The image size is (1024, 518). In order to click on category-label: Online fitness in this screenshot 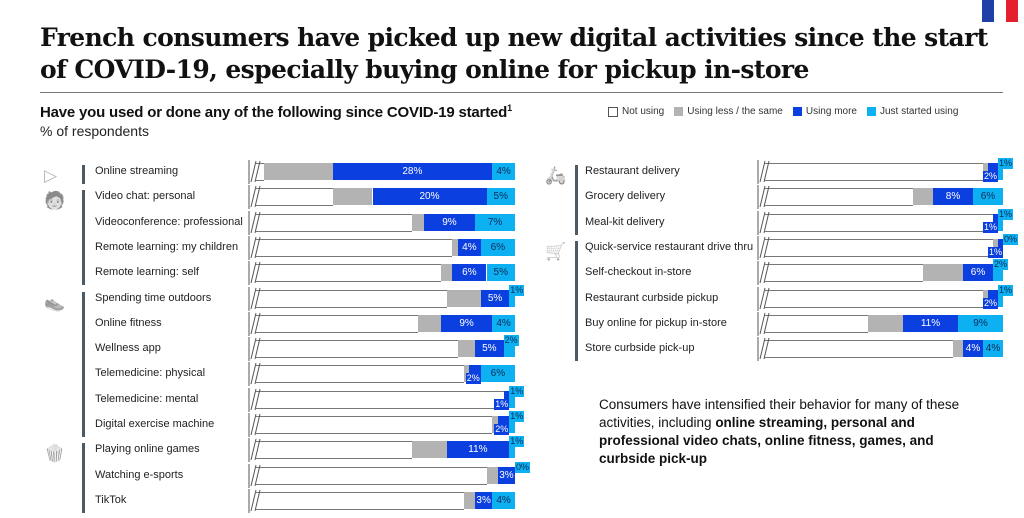, I will do `click(128, 322)`.